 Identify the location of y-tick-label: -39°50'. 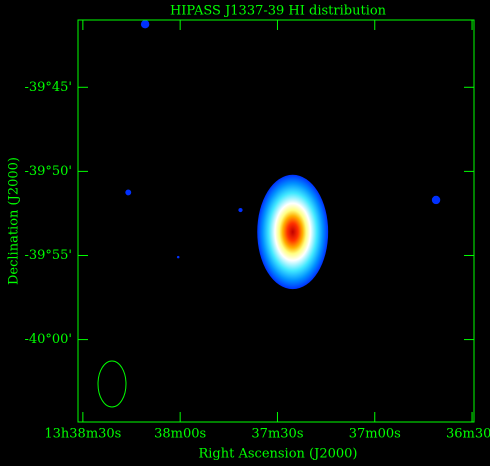
(48, 171).